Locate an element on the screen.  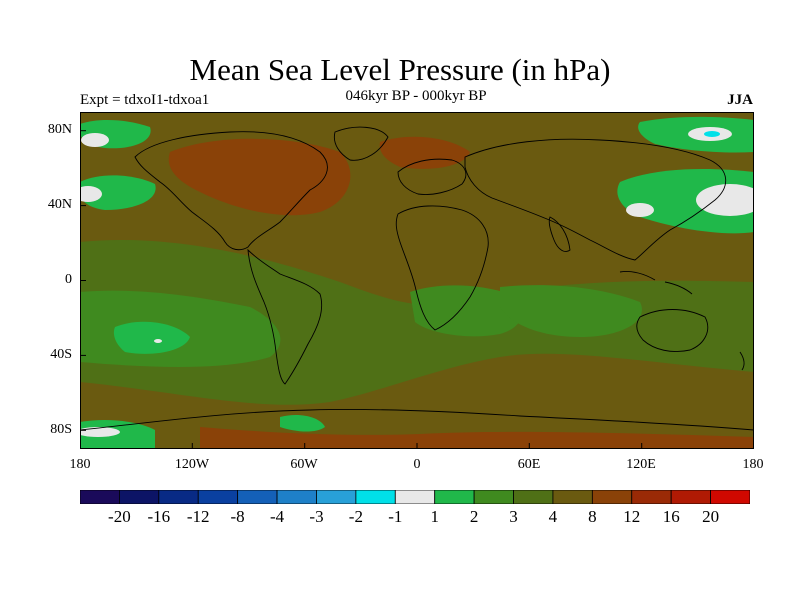
lon-label-120w: 120W is located at coordinates (192, 464).